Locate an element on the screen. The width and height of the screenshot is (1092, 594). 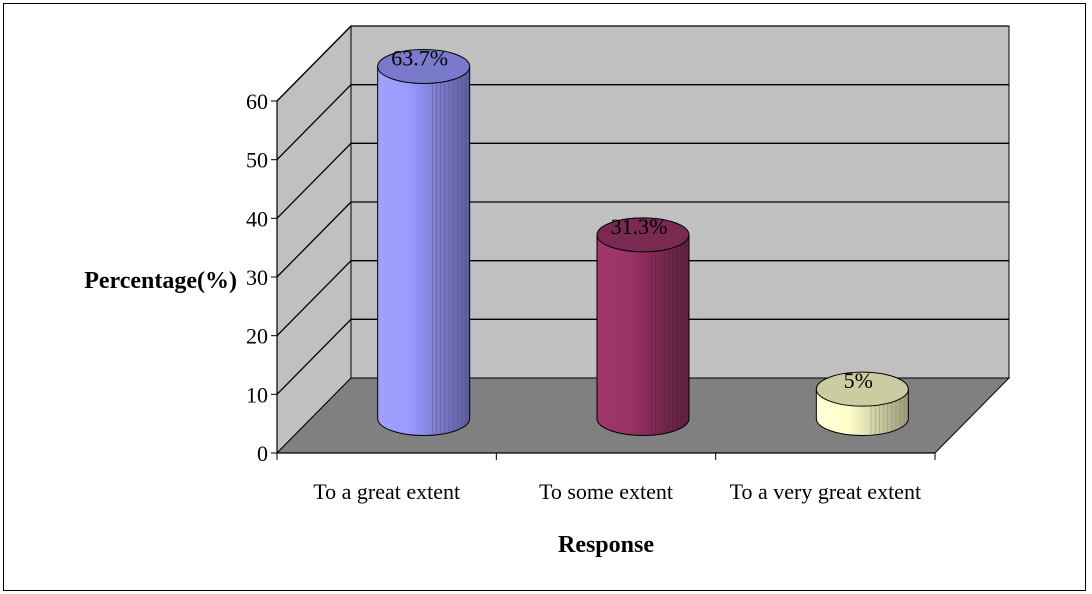
y-tick-label: 60 is located at coordinates (257, 101).